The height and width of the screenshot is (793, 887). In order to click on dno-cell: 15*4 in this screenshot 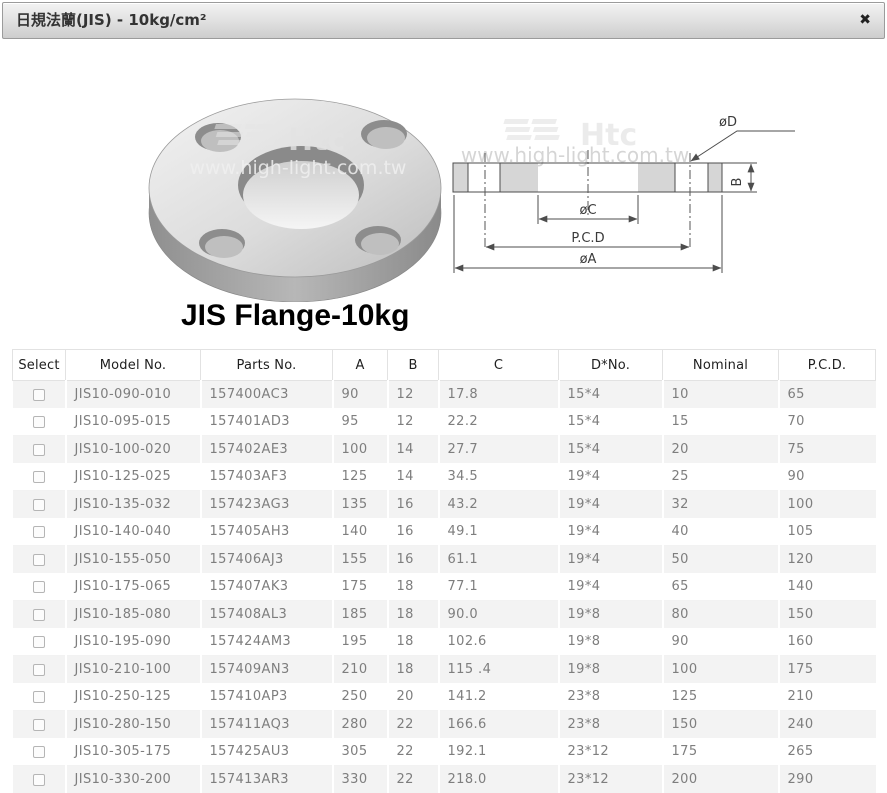, I will do `click(611, 450)`.